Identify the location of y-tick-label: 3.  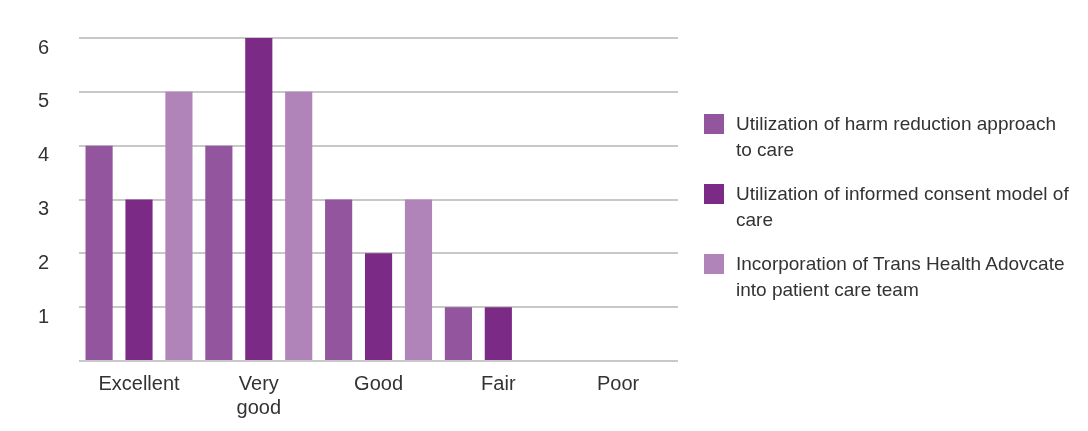
(44, 208).